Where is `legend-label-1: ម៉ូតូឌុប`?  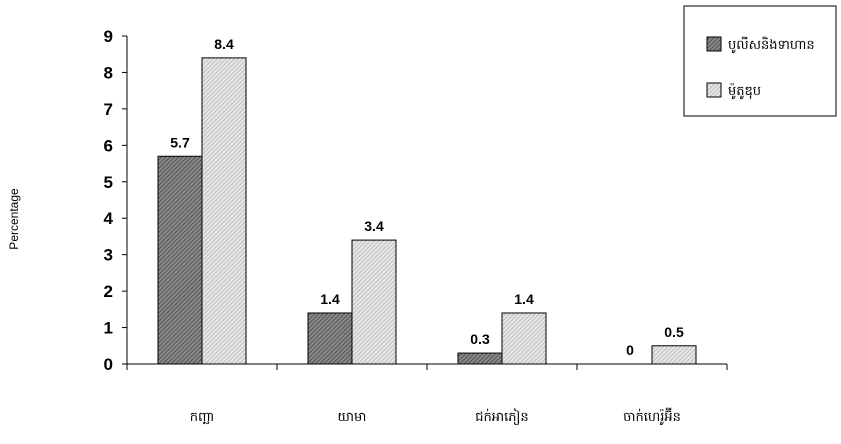
legend-label-1: ម៉ូតូឌុប is located at coordinates (744, 91).